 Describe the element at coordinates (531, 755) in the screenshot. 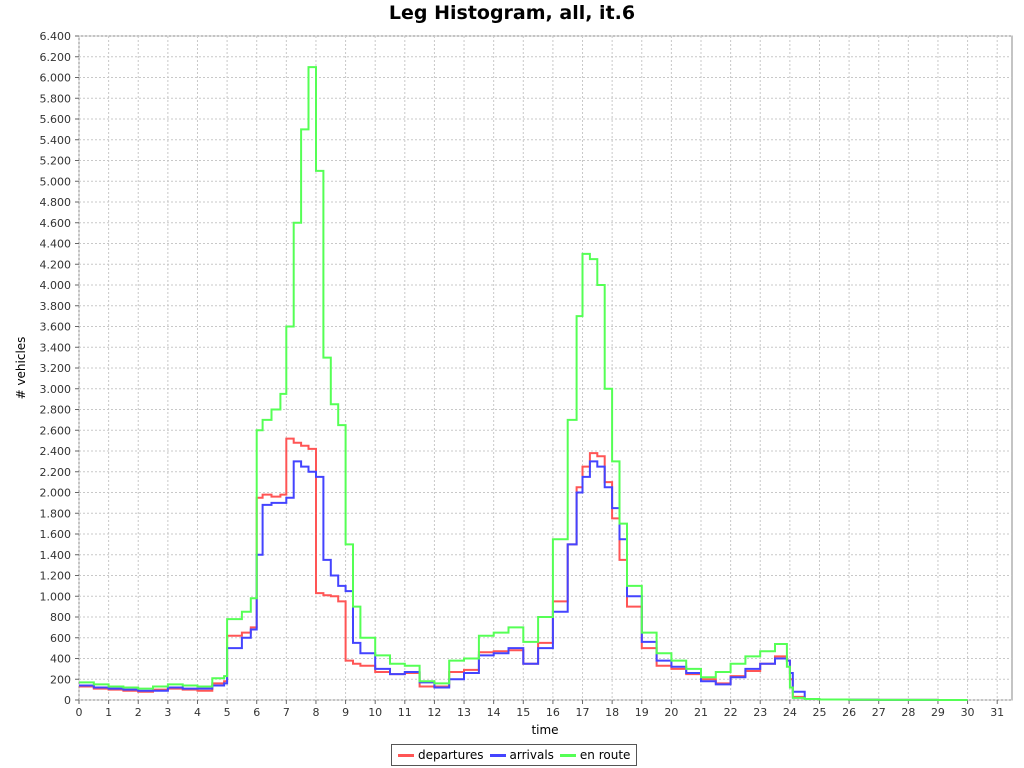

I see `legend-label-arrivals: arrivals` at that location.